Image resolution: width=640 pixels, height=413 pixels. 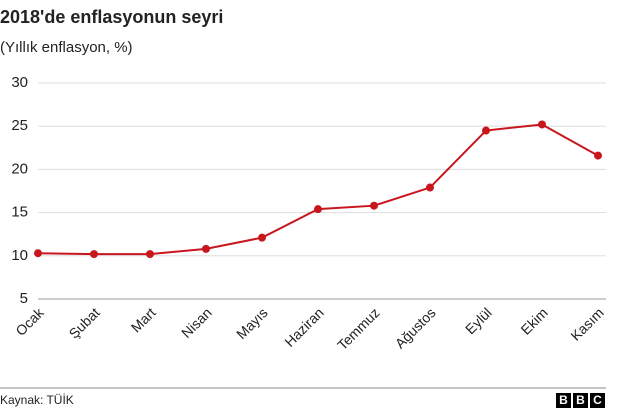 I want to click on y-tick-label: 30, so click(x=19, y=82).